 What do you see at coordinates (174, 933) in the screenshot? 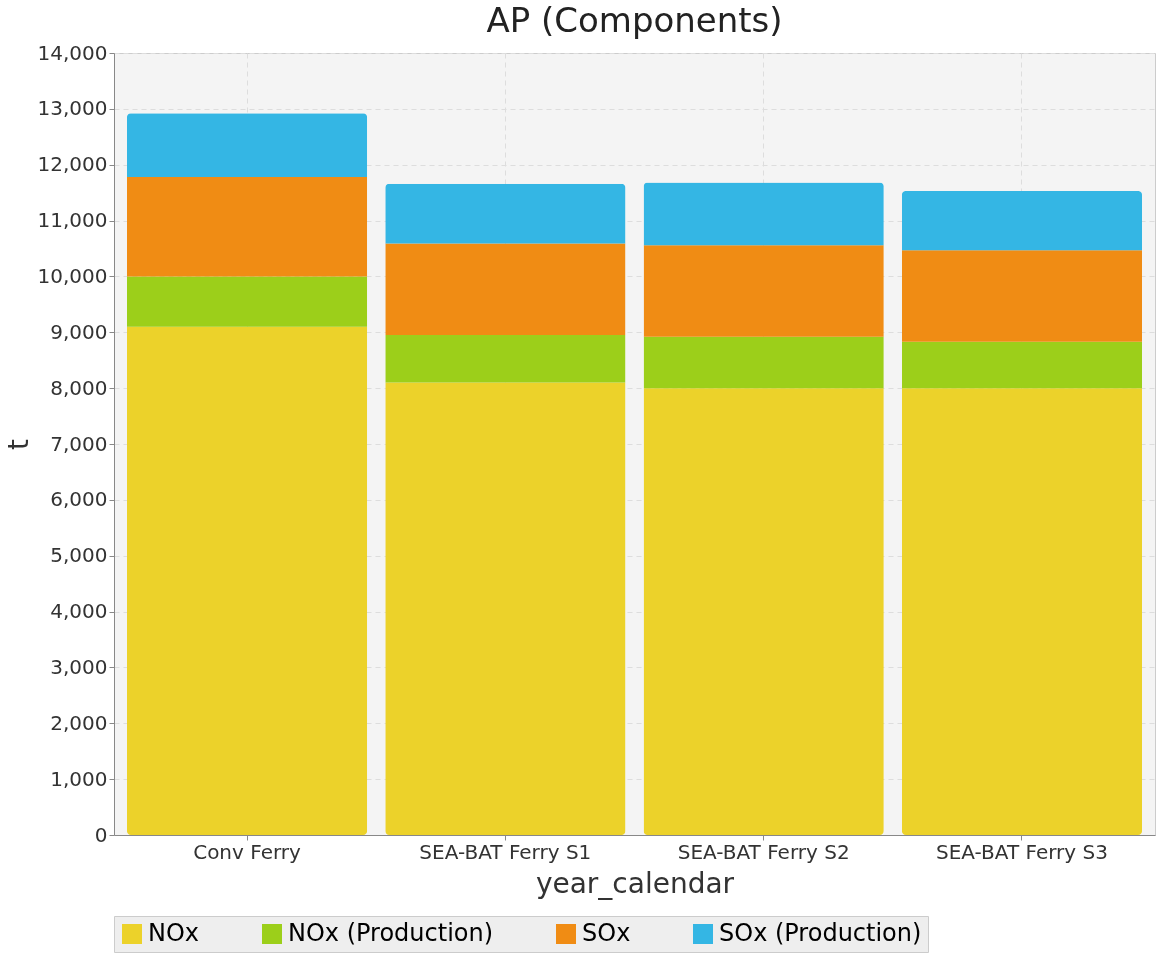
I see `legend-label: NOx` at bounding box center [174, 933].